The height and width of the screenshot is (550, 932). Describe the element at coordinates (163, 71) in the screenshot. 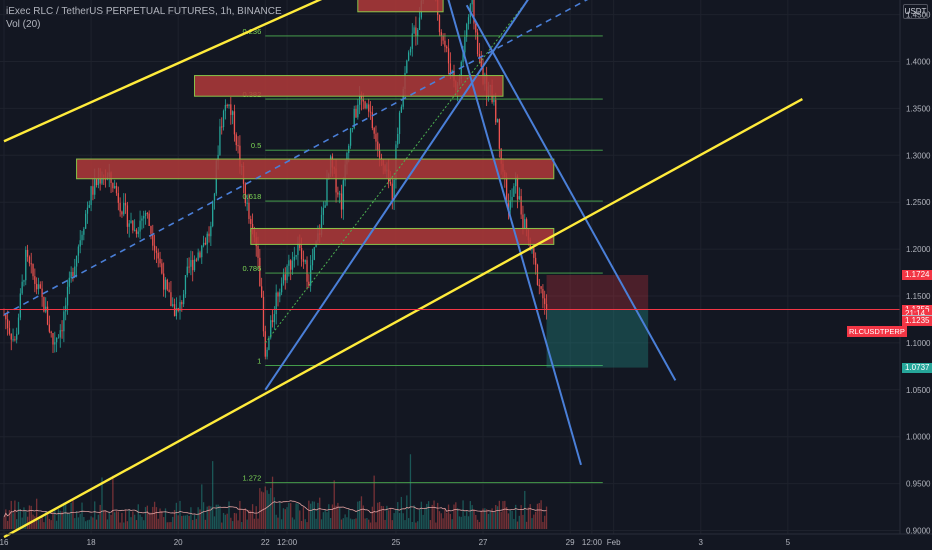

I see `channel-upper-line` at that location.